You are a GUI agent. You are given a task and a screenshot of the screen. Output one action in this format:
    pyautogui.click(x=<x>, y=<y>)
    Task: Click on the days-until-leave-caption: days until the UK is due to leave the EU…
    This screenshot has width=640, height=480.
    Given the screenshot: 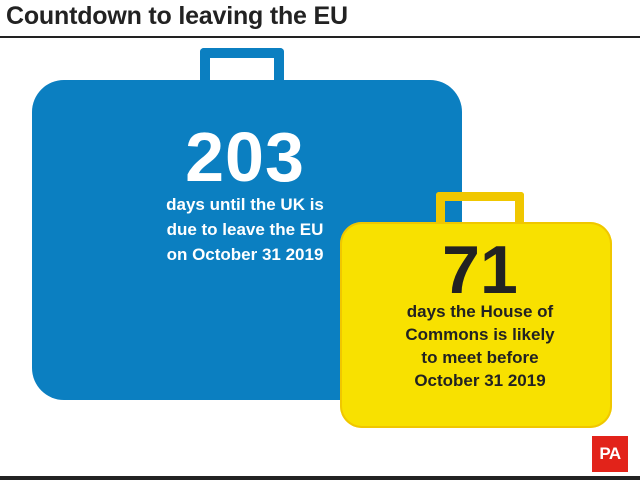 What is the action you would take?
    pyautogui.click(x=245, y=229)
    